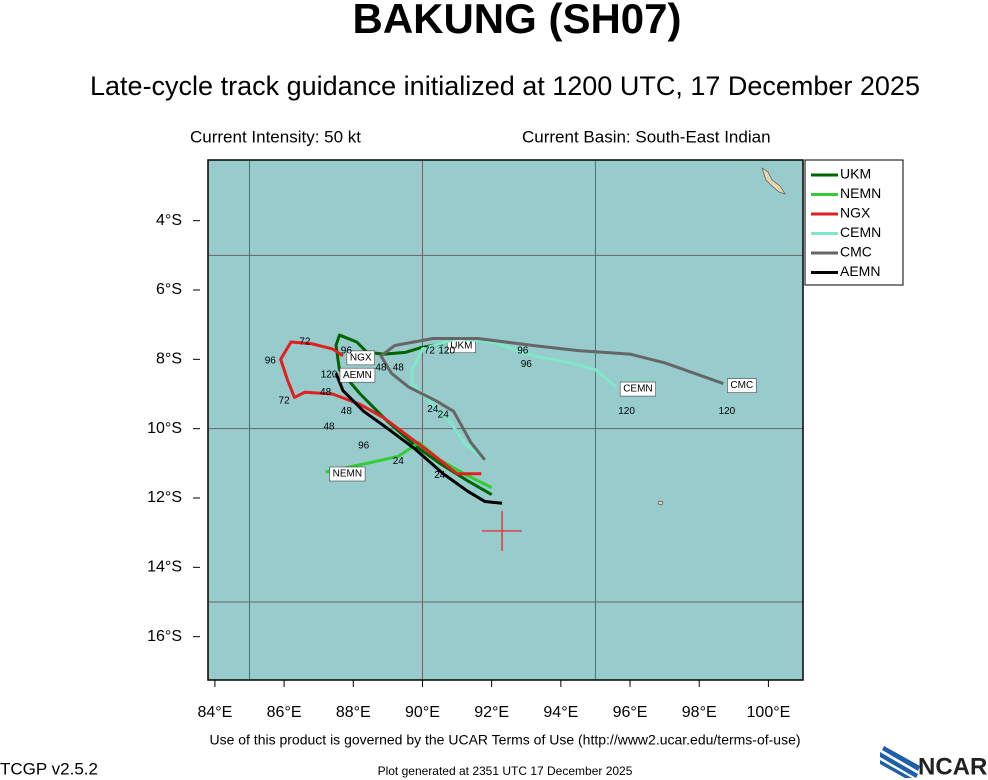 This screenshot has height=780, width=988. I want to click on legend-label: NEMN, so click(860, 193).